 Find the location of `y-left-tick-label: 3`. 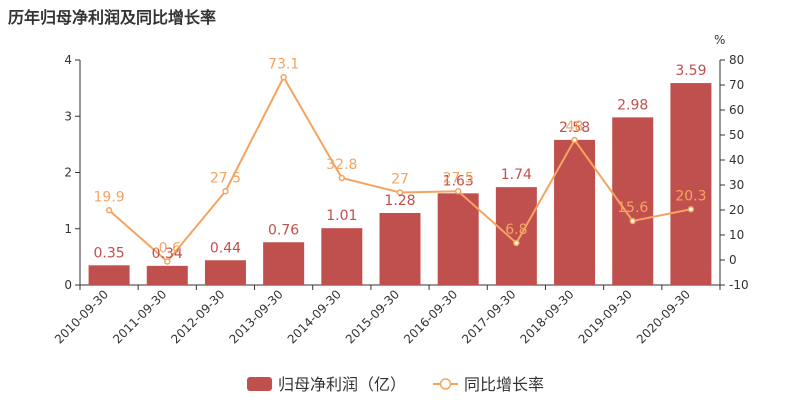

y-left-tick-label: 3 is located at coordinates (68, 116).